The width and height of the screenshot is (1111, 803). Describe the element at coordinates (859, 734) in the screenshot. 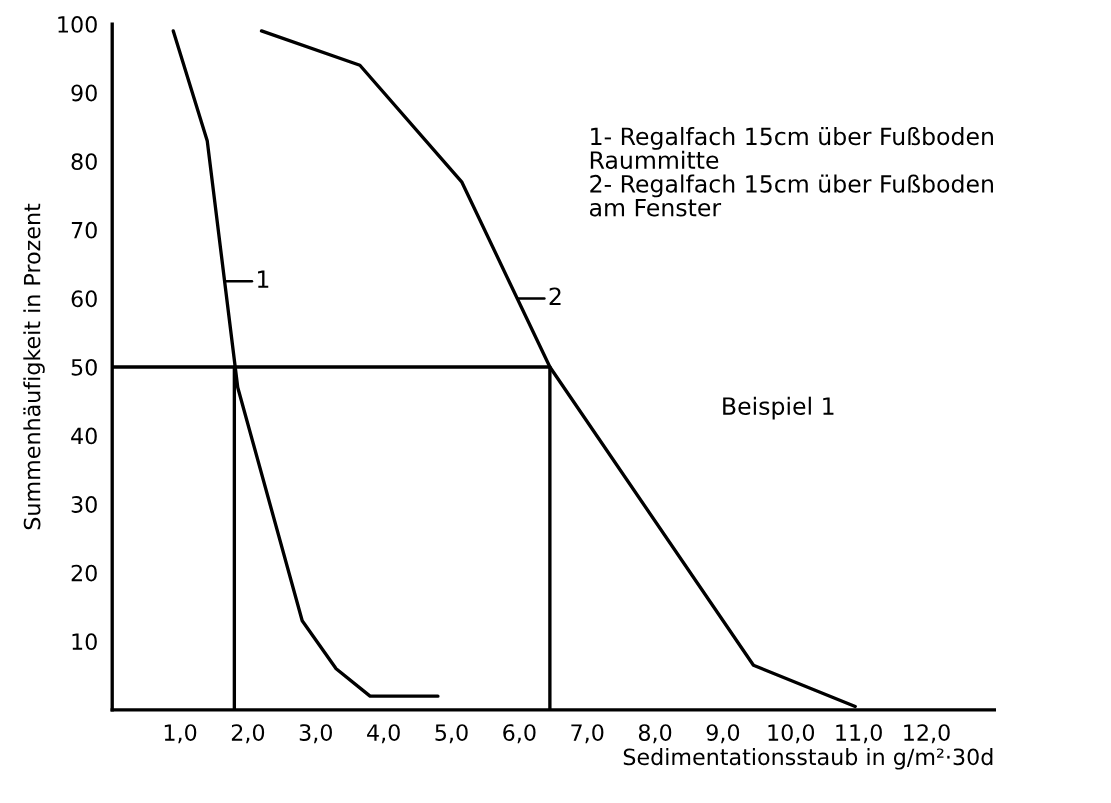

I see `x-tick-label: 11,0` at that location.